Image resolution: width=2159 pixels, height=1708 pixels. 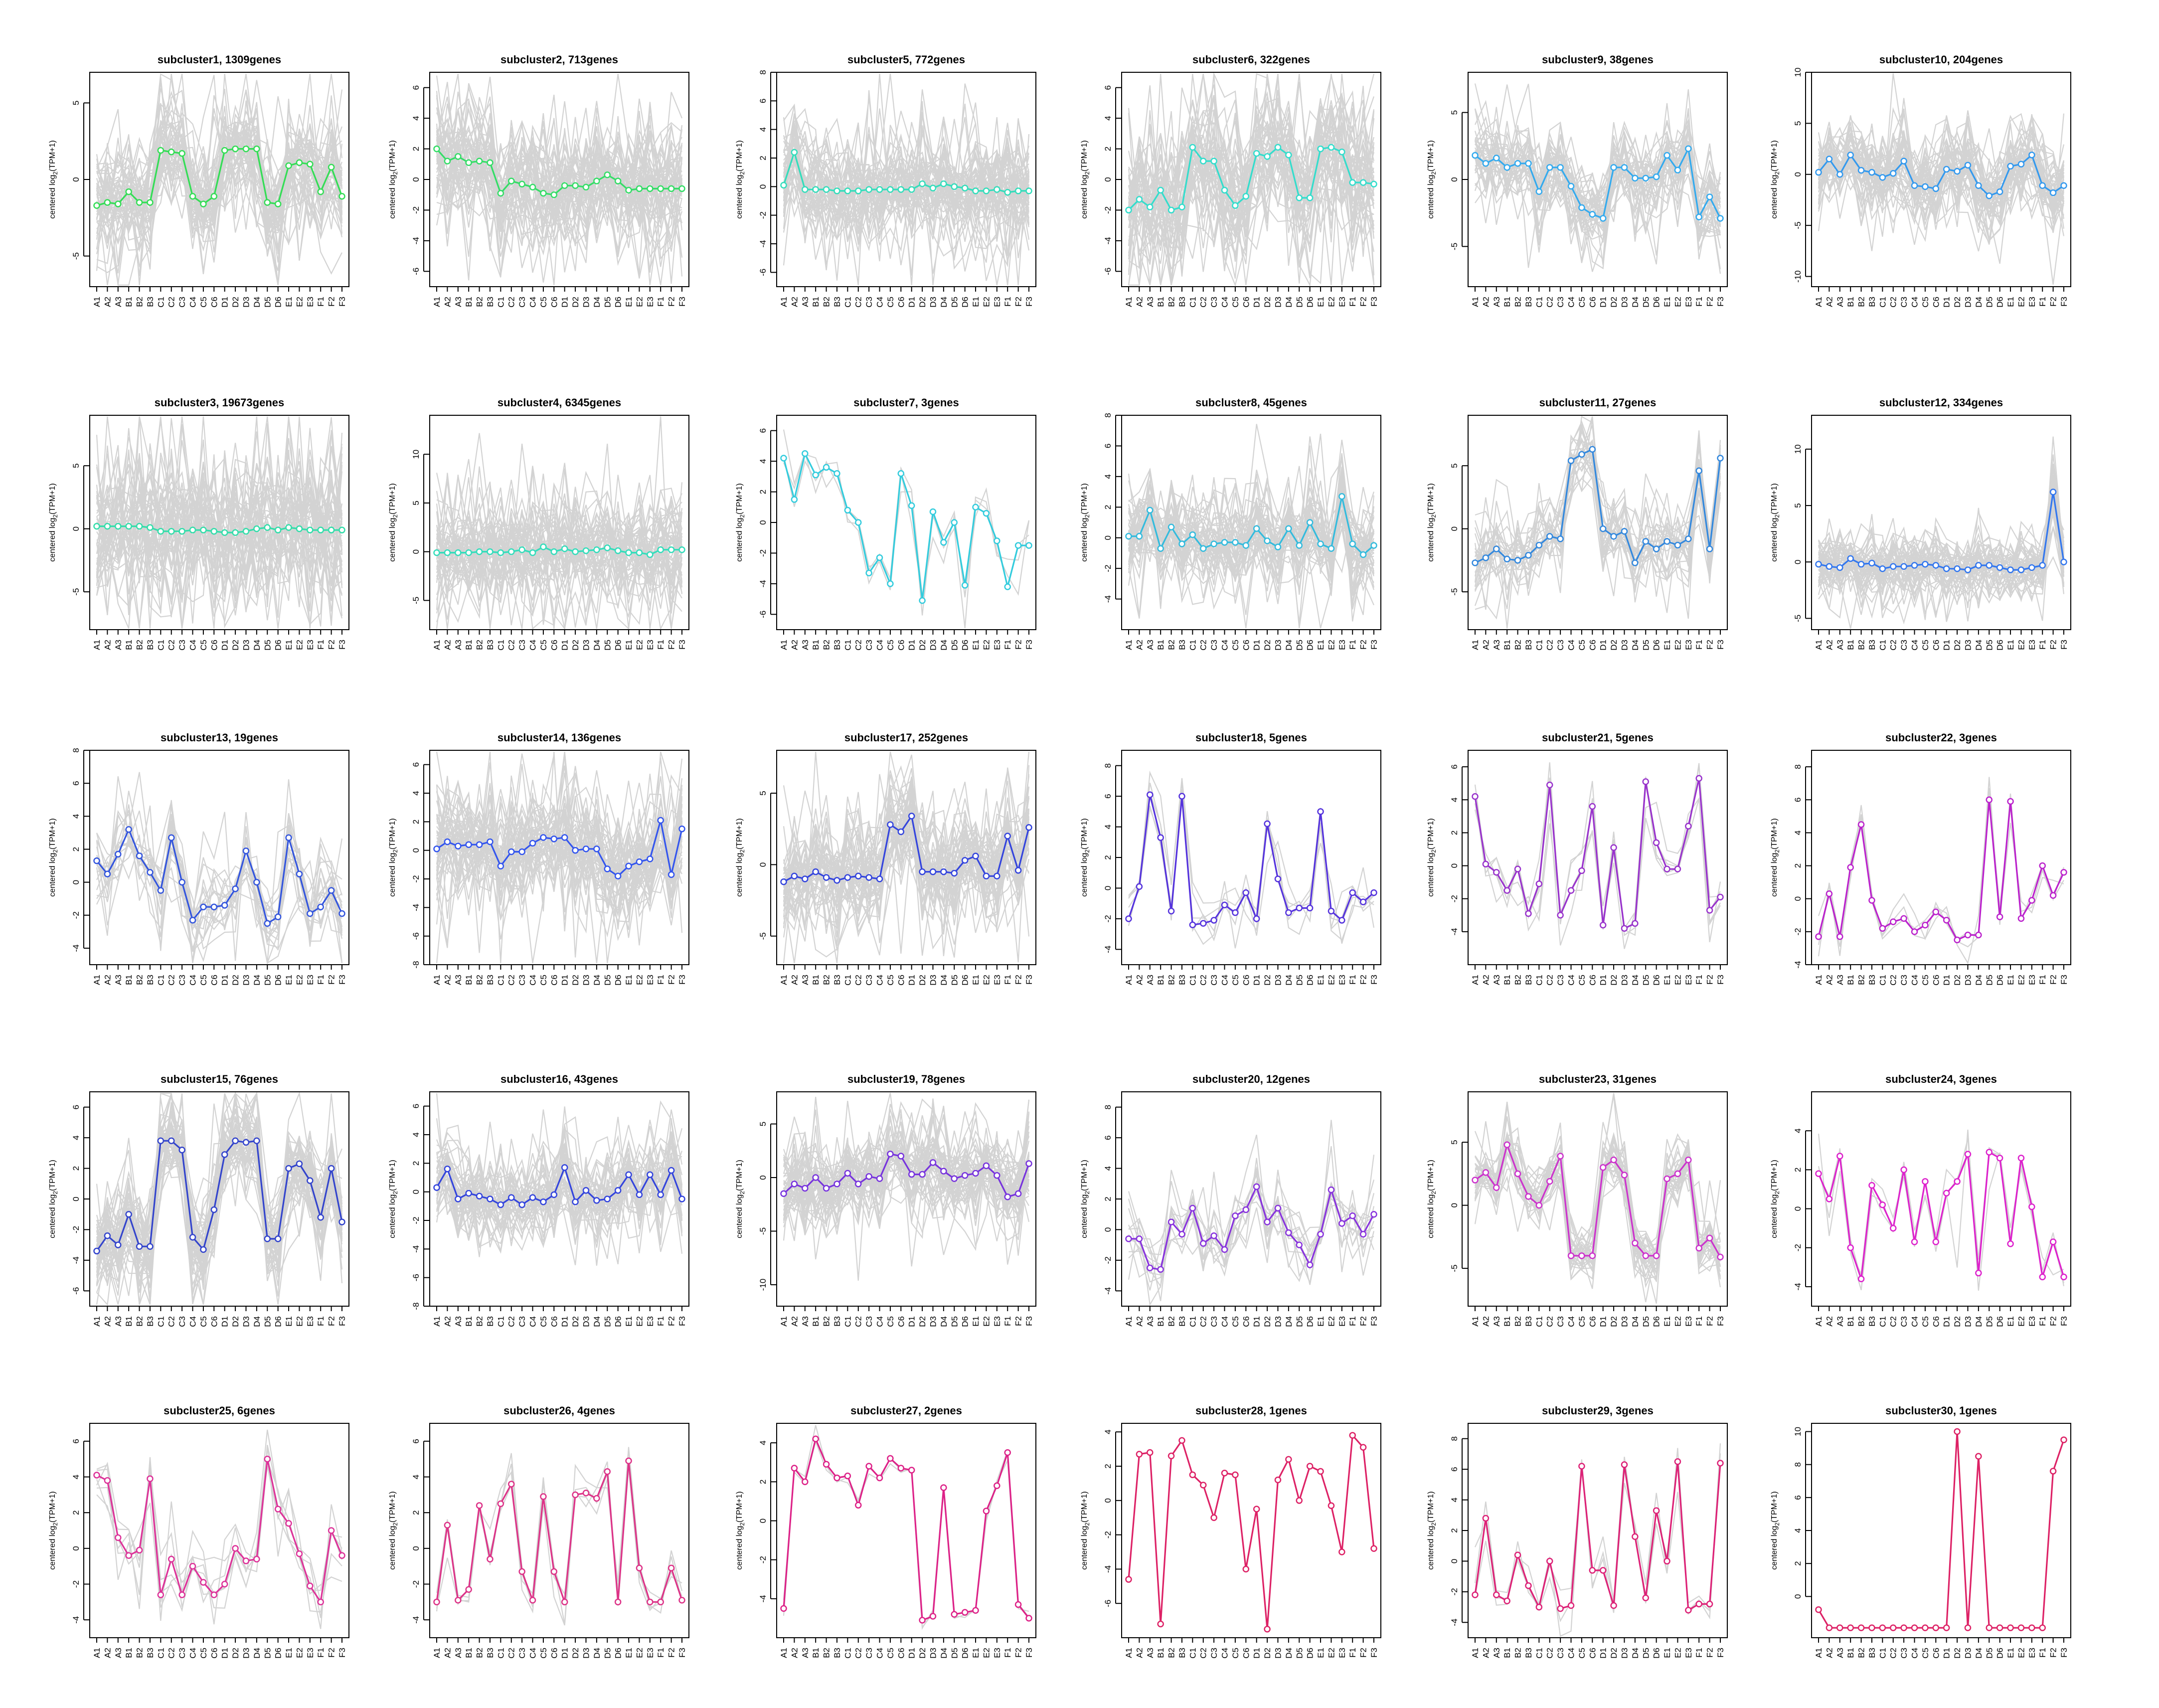 I want to click on x-tick-label: C3, so click(x=869, y=980).